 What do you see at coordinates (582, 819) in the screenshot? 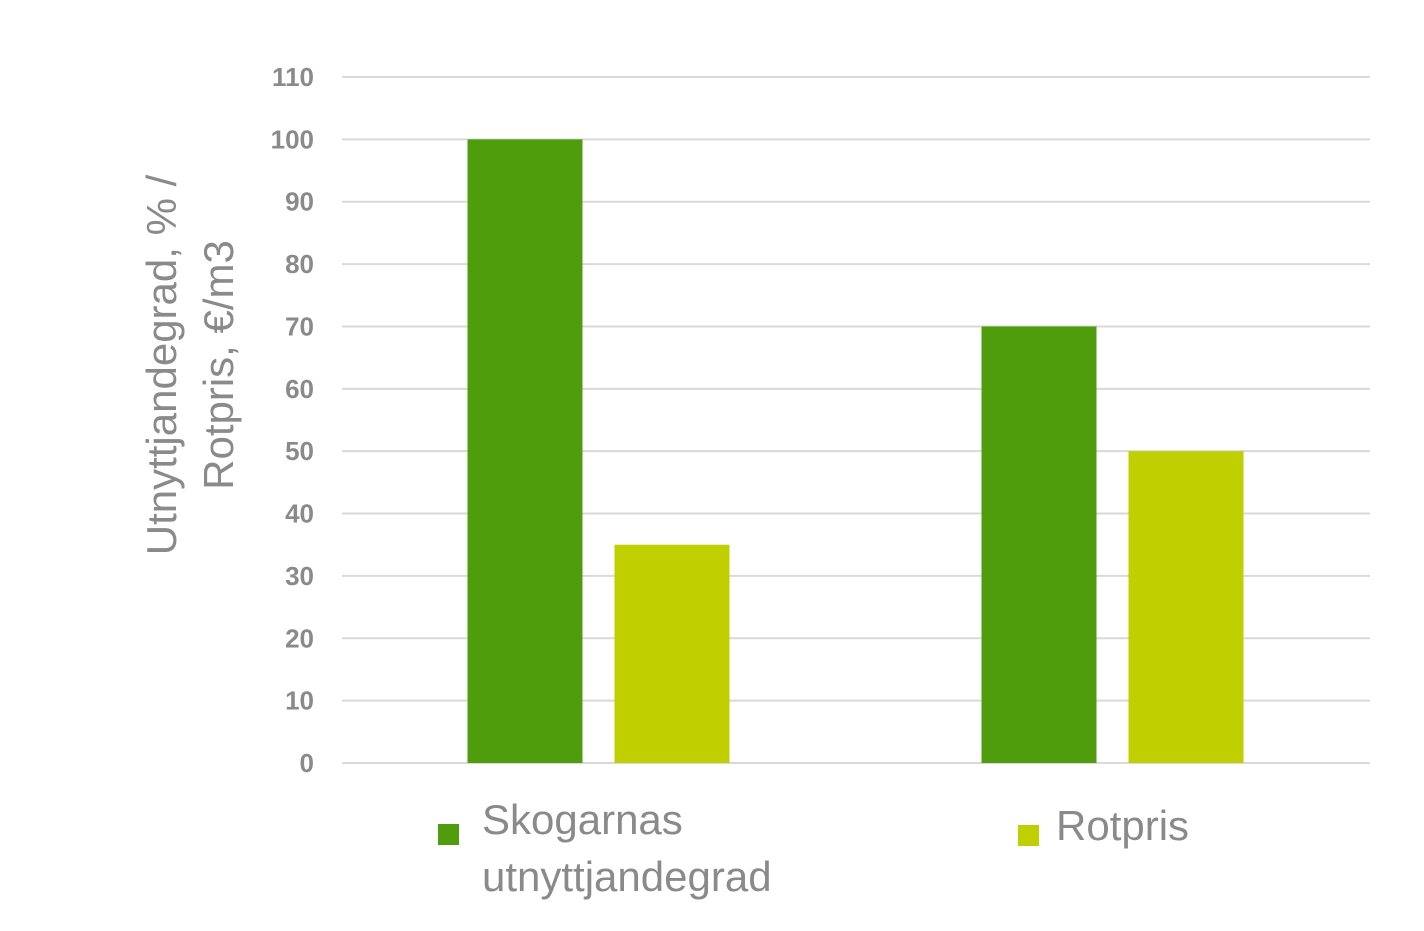
I see `legend-label: Skogarnas` at bounding box center [582, 819].